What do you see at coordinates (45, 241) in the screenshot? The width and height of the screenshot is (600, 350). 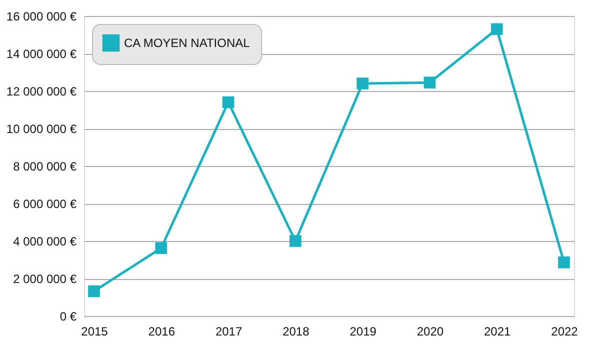 I see `y-tick-label: 4 000 000 €` at bounding box center [45, 241].